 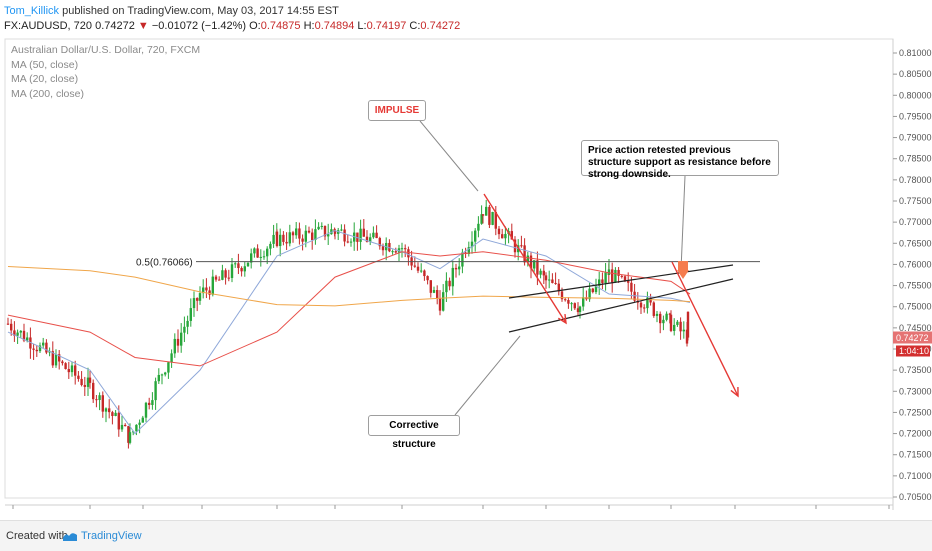 What do you see at coordinates (915, 412) in the screenshot?
I see `price-tick-label: 0.72500` at bounding box center [915, 412].